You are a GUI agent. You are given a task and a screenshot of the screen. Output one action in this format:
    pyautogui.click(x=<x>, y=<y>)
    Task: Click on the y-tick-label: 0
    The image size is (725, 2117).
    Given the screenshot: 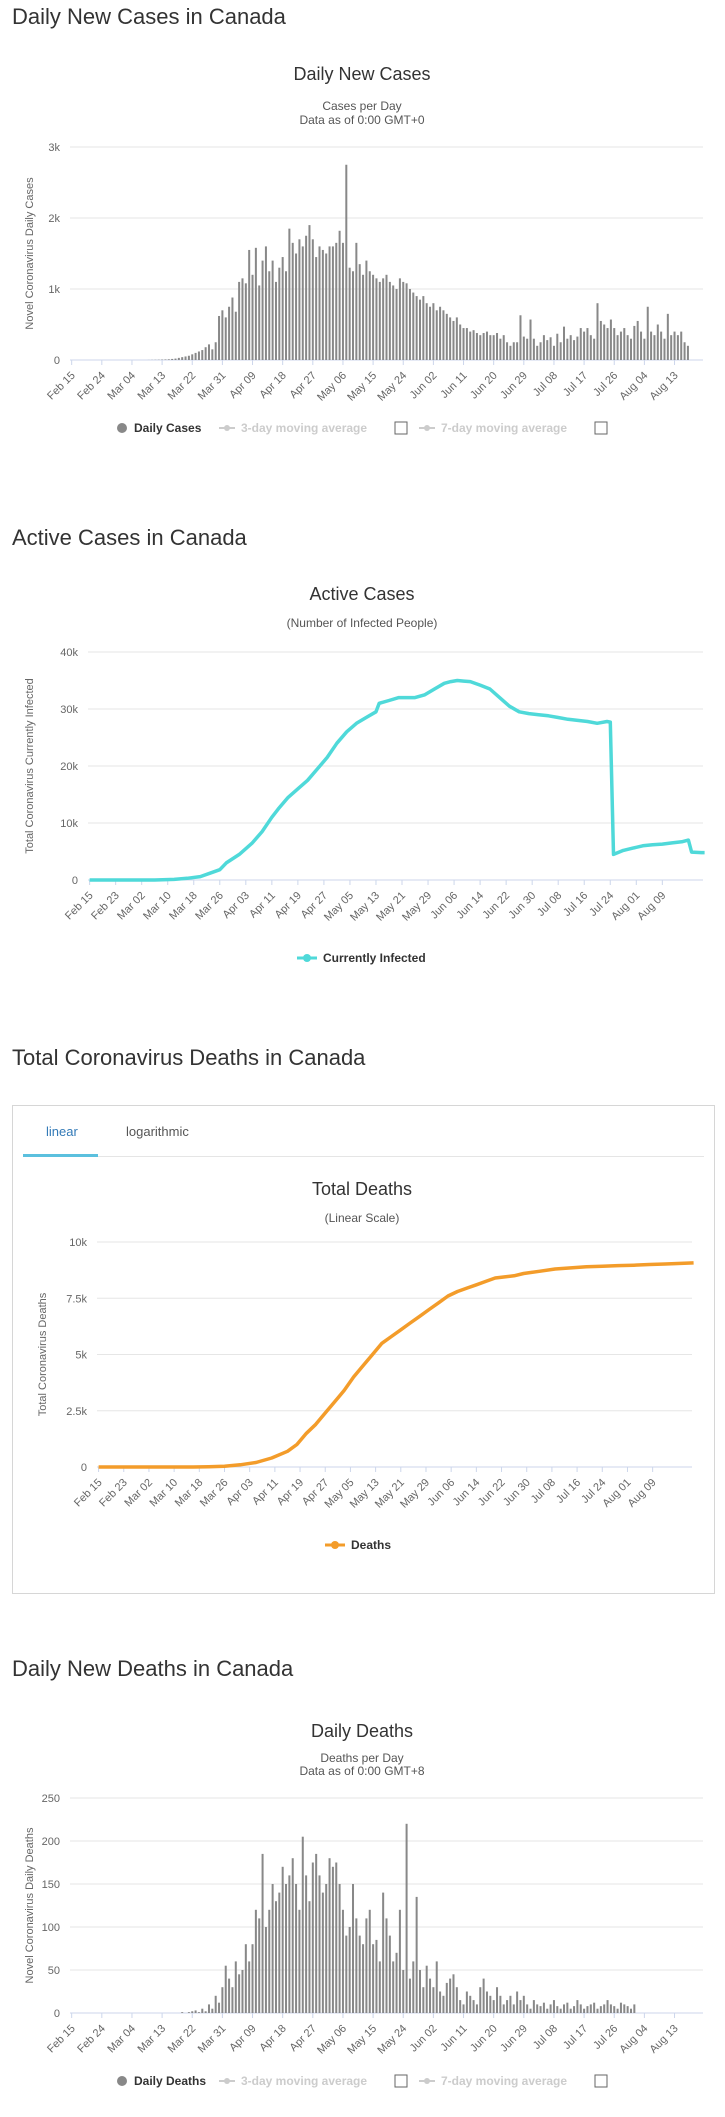 What is the action you would take?
    pyautogui.click(x=84, y=1468)
    